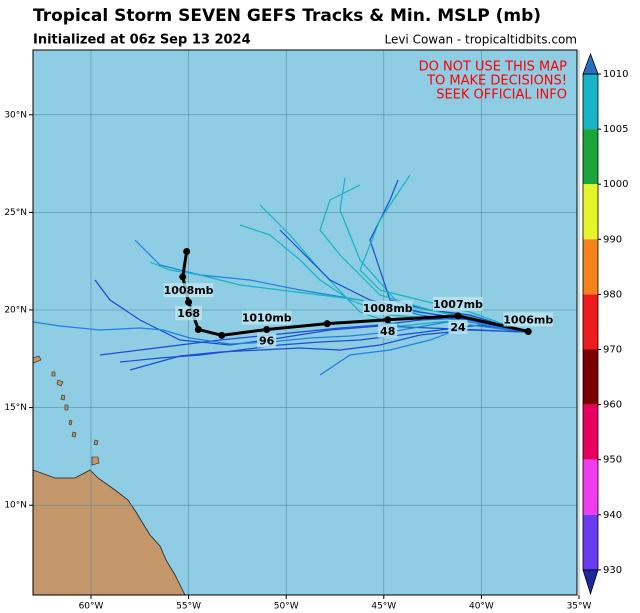  I want to click on subtitle: Initialized at 06z Sep 13 2024, so click(142, 40).